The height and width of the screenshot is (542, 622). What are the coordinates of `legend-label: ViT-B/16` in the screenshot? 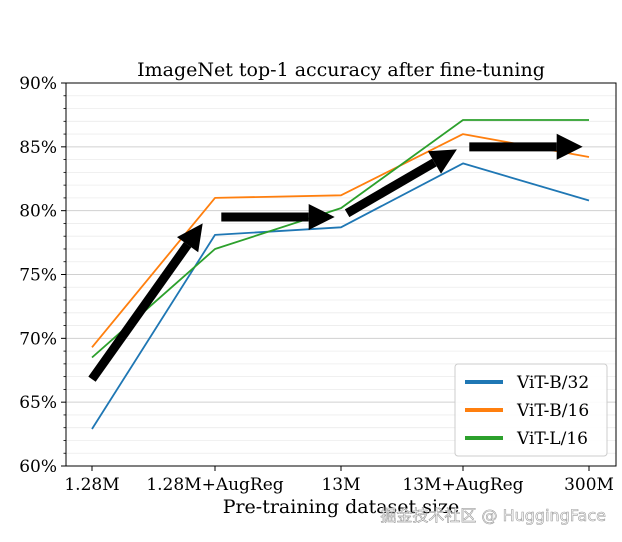 It's located at (552, 411).